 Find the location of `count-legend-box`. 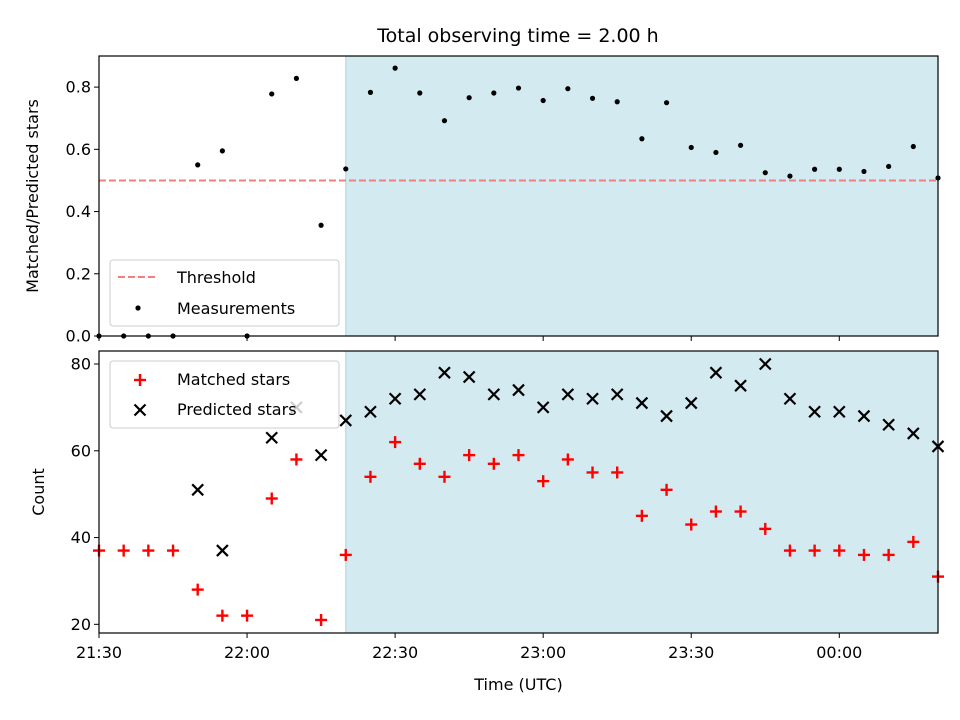

count-legend-box is located at coordinates (224, 394).